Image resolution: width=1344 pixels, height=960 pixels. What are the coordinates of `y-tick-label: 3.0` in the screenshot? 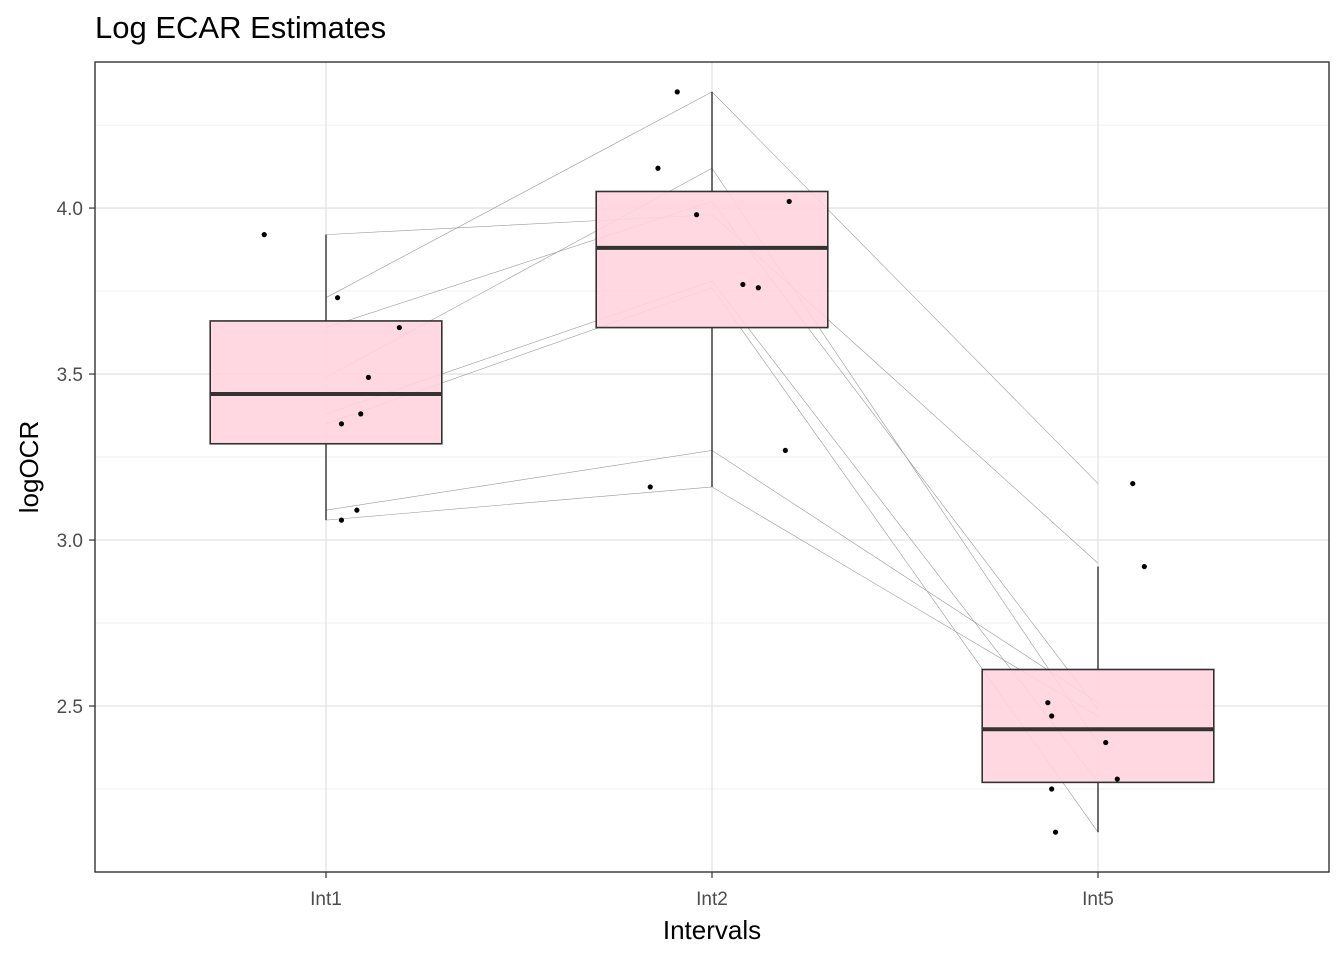 It's located at (70, 541).